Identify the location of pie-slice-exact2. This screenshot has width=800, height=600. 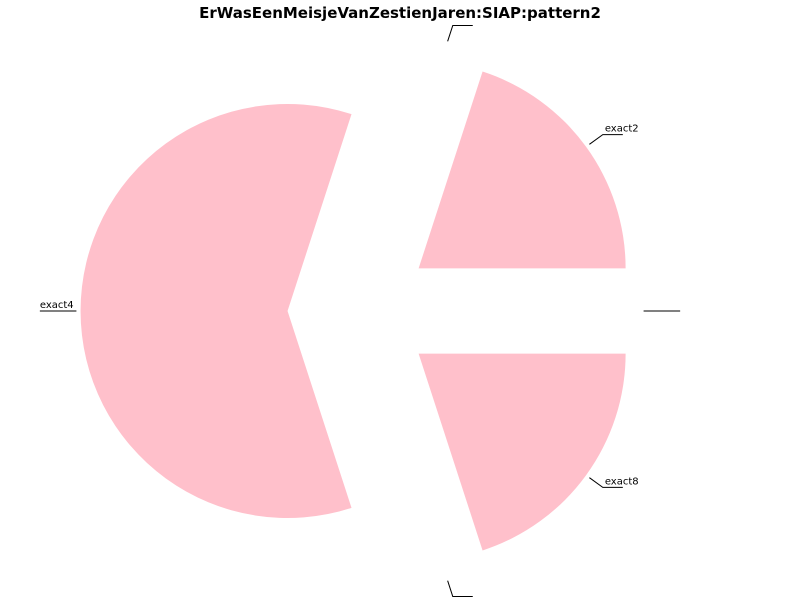
(522, 170).